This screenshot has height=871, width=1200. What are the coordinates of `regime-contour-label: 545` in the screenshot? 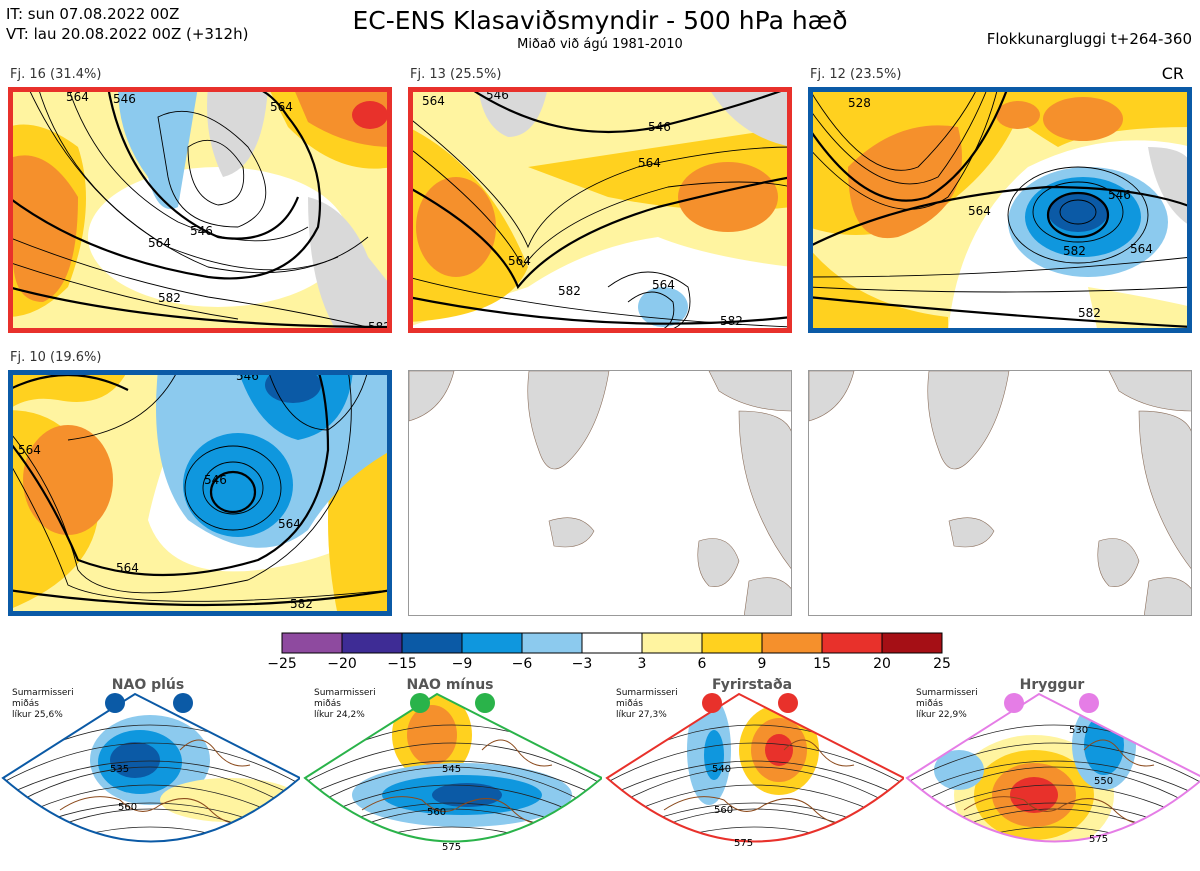 It's located at (451, 769).